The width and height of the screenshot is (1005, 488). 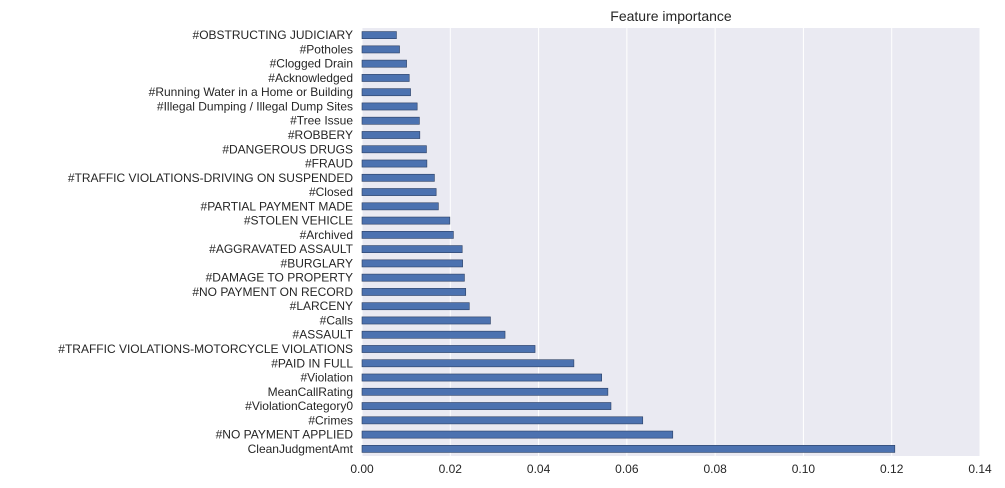 I want to click on y-tick-label: MeanCallRating, so click(x=310, y=392).